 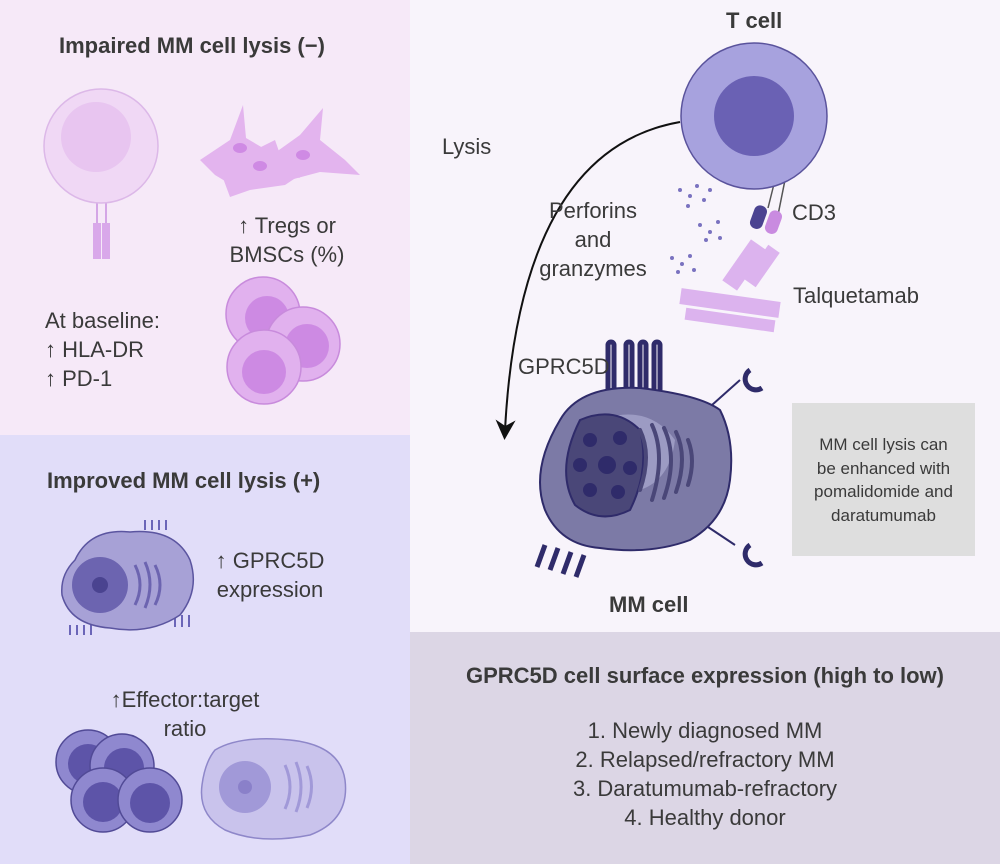 What do you see at coordinates (273, 789) in the screenshot?
I see `target-cell-icon` at bounding box center [273, 789].